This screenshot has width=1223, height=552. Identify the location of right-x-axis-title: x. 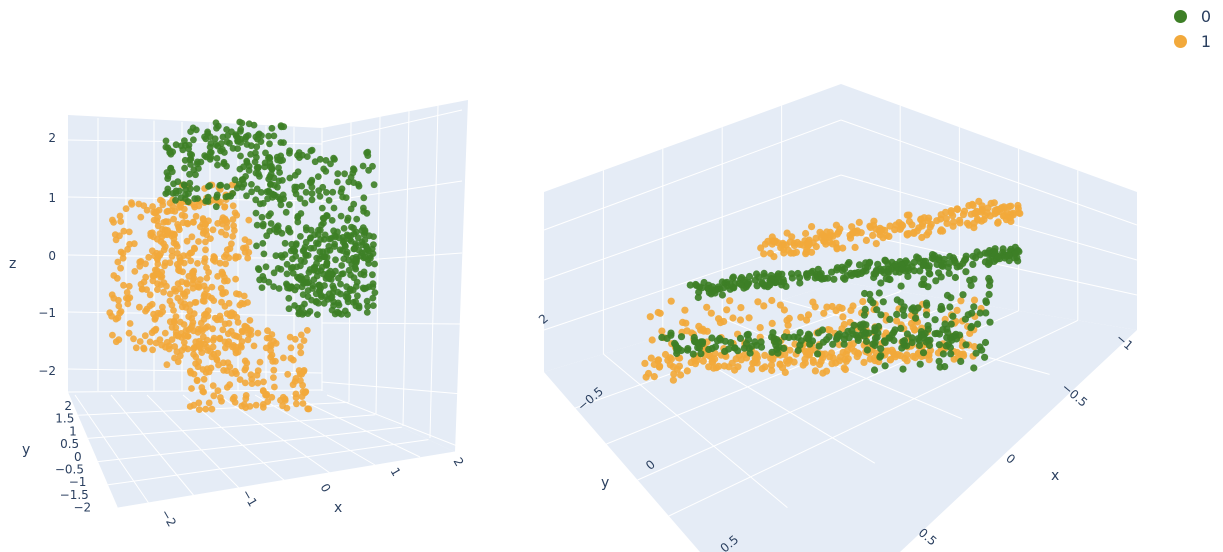
(1055, 476).